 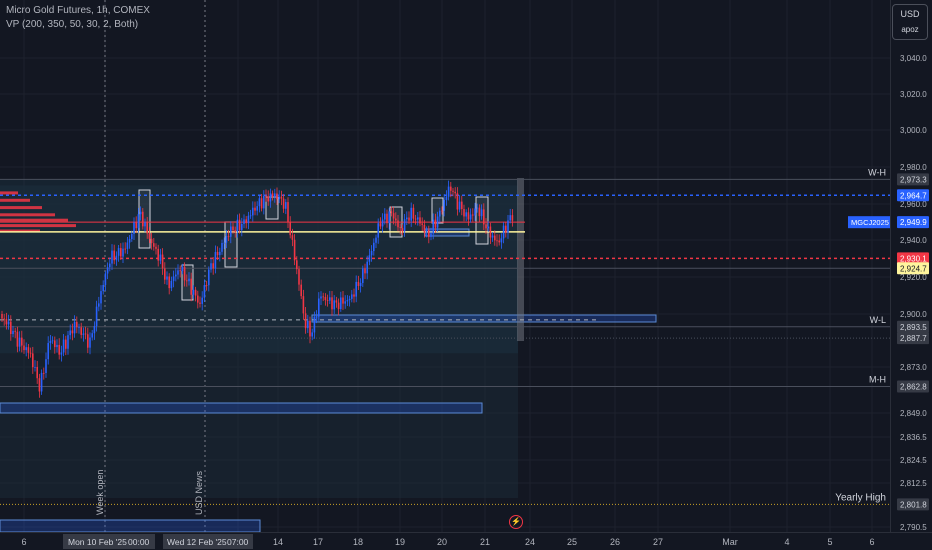 I want to click on currency-label: USD, so click(x=910, y=14).